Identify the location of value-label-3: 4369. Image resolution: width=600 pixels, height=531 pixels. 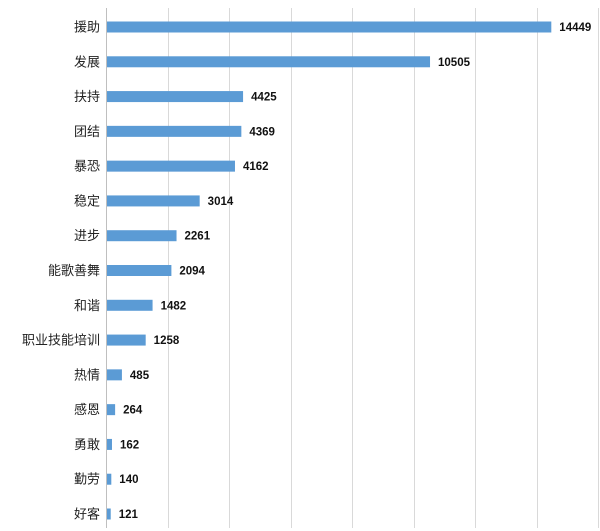
(262, 132).